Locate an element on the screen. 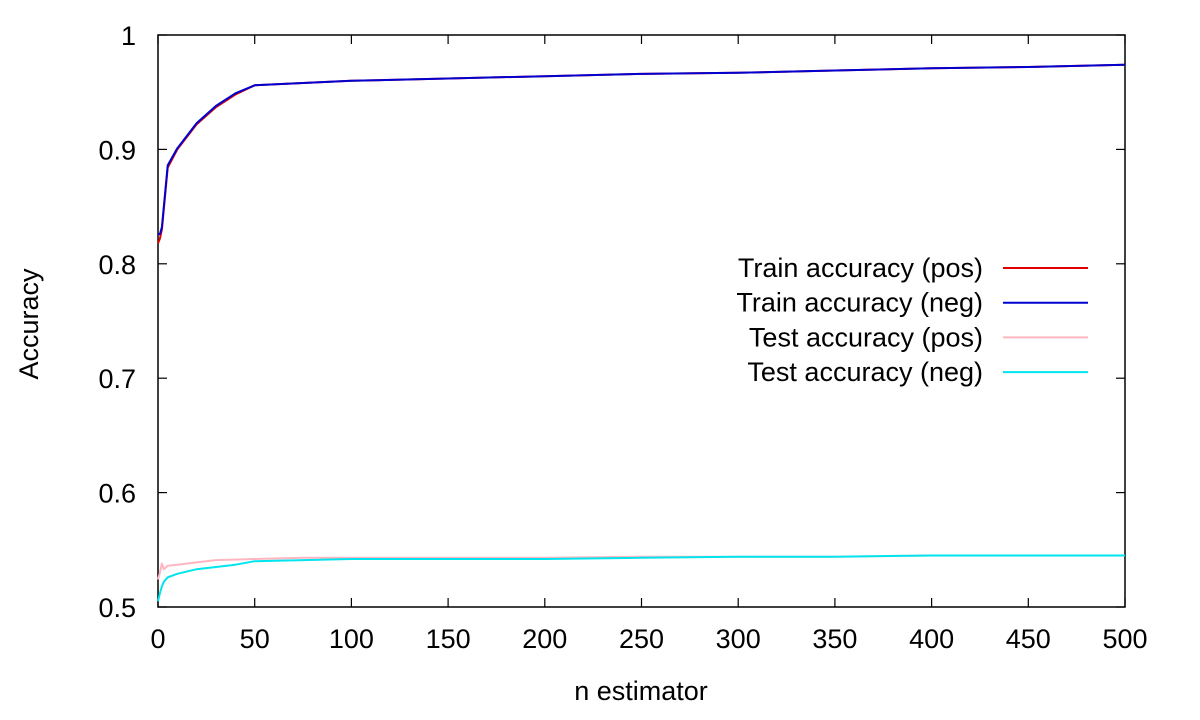 This screenshot has height=720, width=1200. y-axis-title: Accuracy is located at coordinates (29, 324).